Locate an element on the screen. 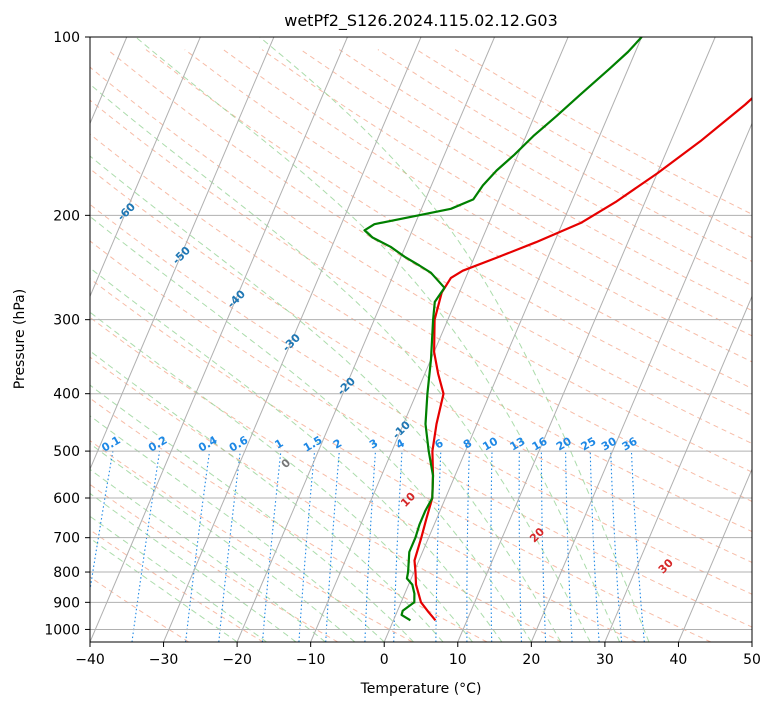 This screenshot has width=775, height=712. isotherm-label: -80 is located at coordinates (16, 124).